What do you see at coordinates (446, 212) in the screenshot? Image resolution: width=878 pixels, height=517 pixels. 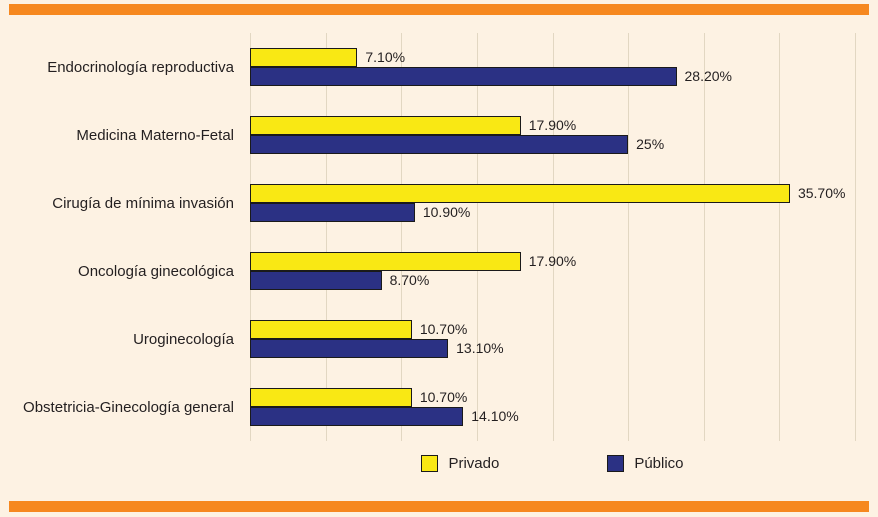 I see `bar-value-label: 10.90%` at bounding box center [446, 212].